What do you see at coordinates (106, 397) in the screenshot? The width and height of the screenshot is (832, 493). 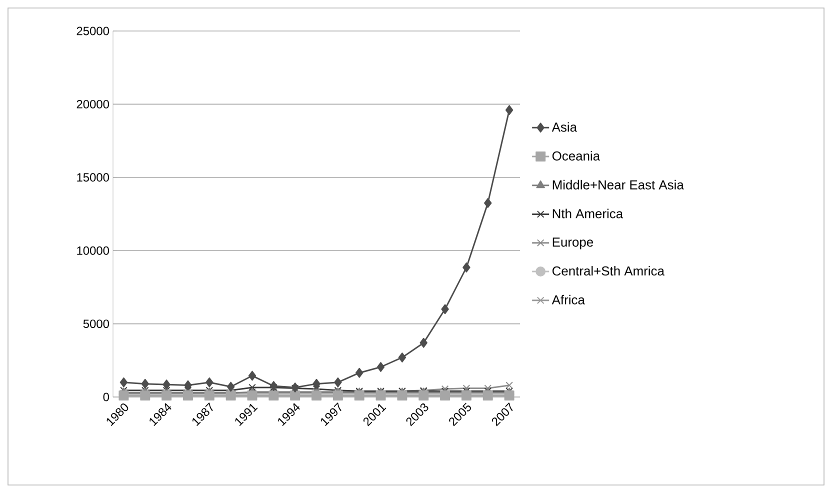 I see `y-tick-label: 0` at bounding box center [106, 397].